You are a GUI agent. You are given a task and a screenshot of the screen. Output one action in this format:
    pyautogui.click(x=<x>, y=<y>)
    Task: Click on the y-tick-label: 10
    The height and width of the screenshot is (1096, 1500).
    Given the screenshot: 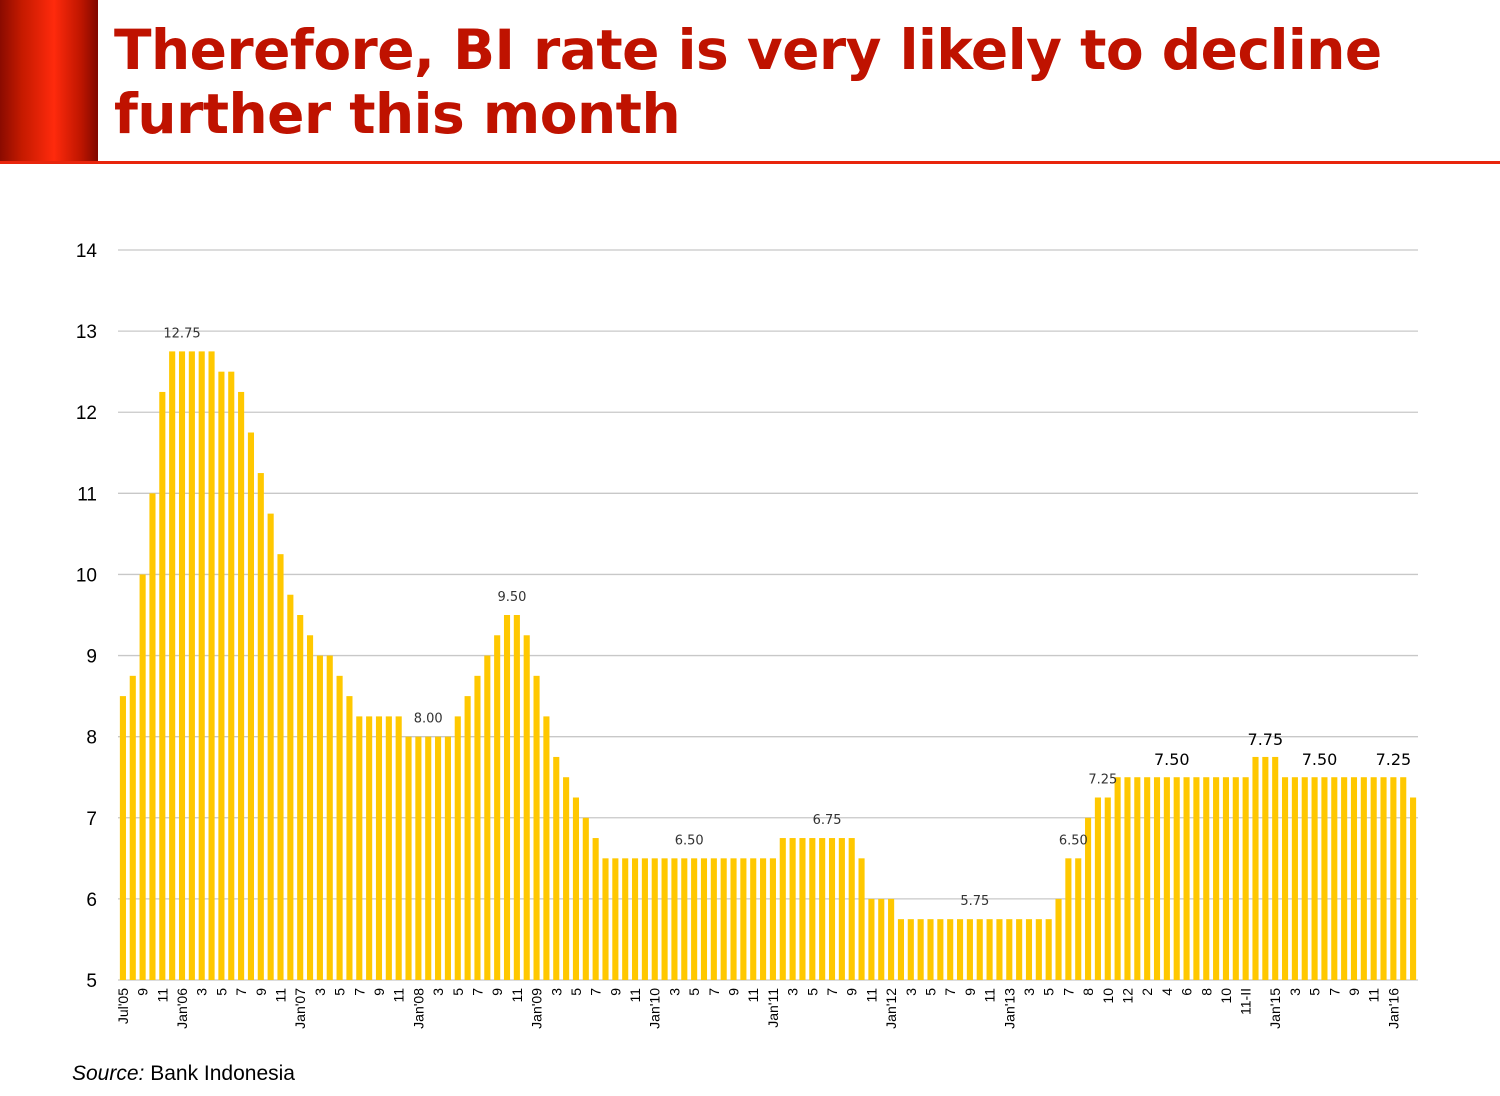 What is the action you would take?
    pyautogui.click(x=86, y=575)
    